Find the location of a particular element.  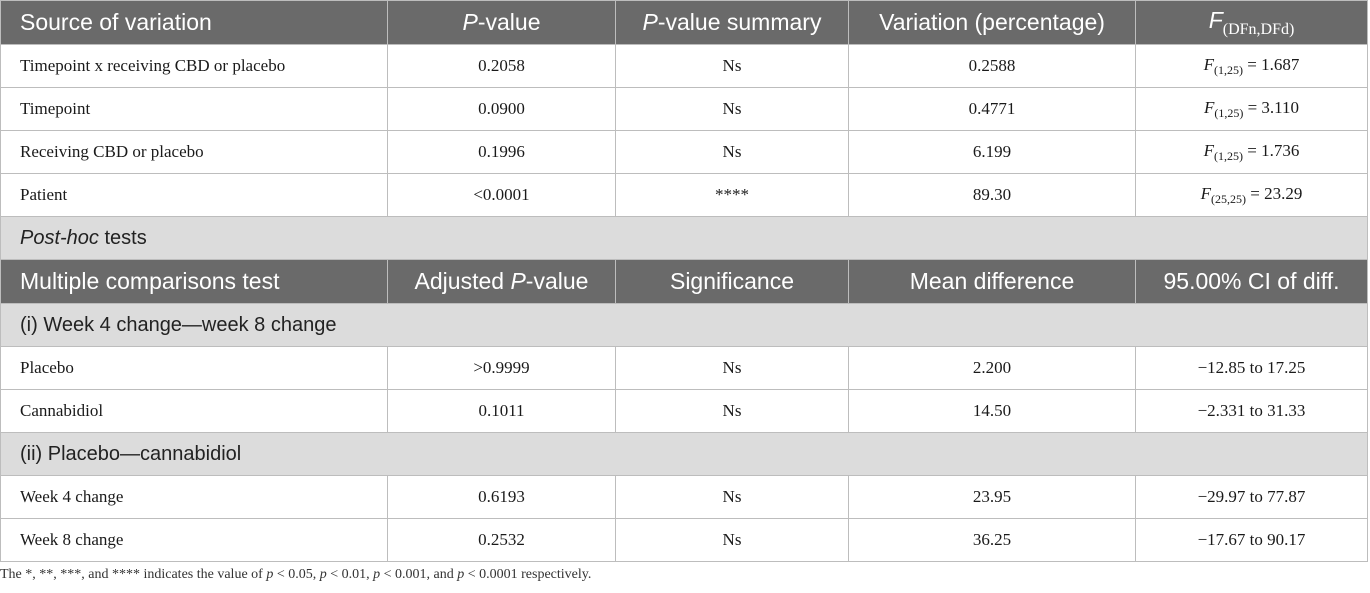

adjusted-p-cell: 0.1011 is located at coordinates (501, 411).